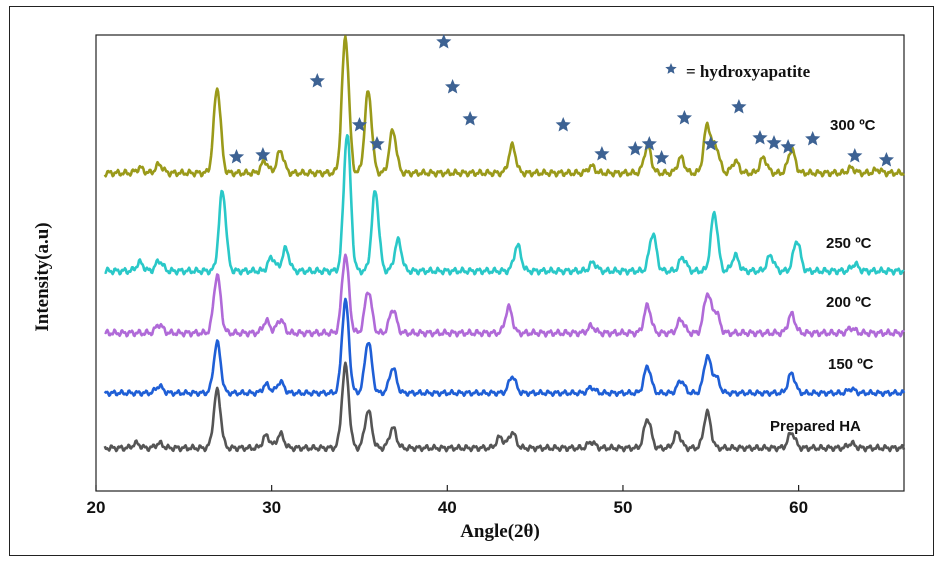 The height and width of the screenshot is (565, 943). Describe the element at coordinates (42, 276) in the screenshot. I see `y-axis-title: Intensity(a.u)` at that location.